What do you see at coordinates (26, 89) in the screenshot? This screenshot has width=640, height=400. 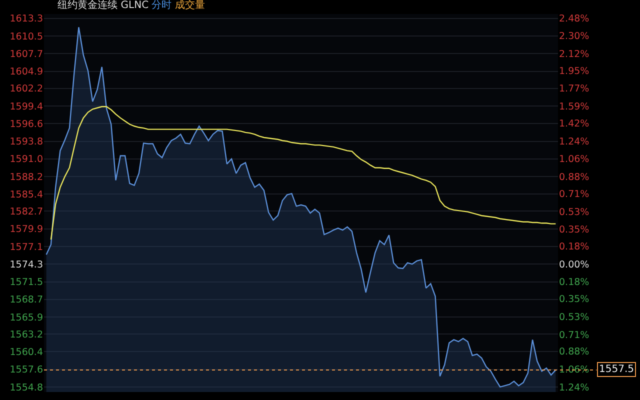 I see `y-tick-label: 1602.2` at bounding box center [26, 89].